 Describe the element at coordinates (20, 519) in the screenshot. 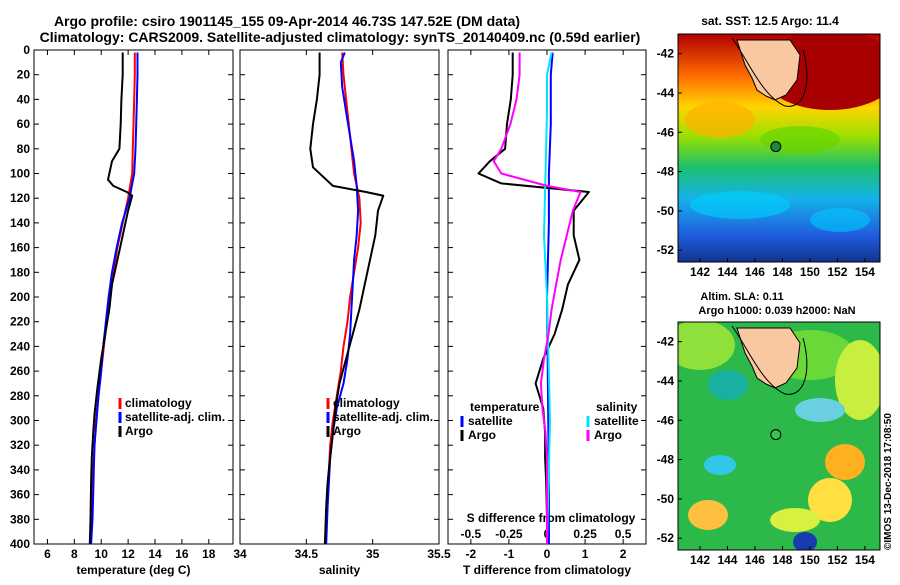

I see `y-tick-label: 380` at that location.